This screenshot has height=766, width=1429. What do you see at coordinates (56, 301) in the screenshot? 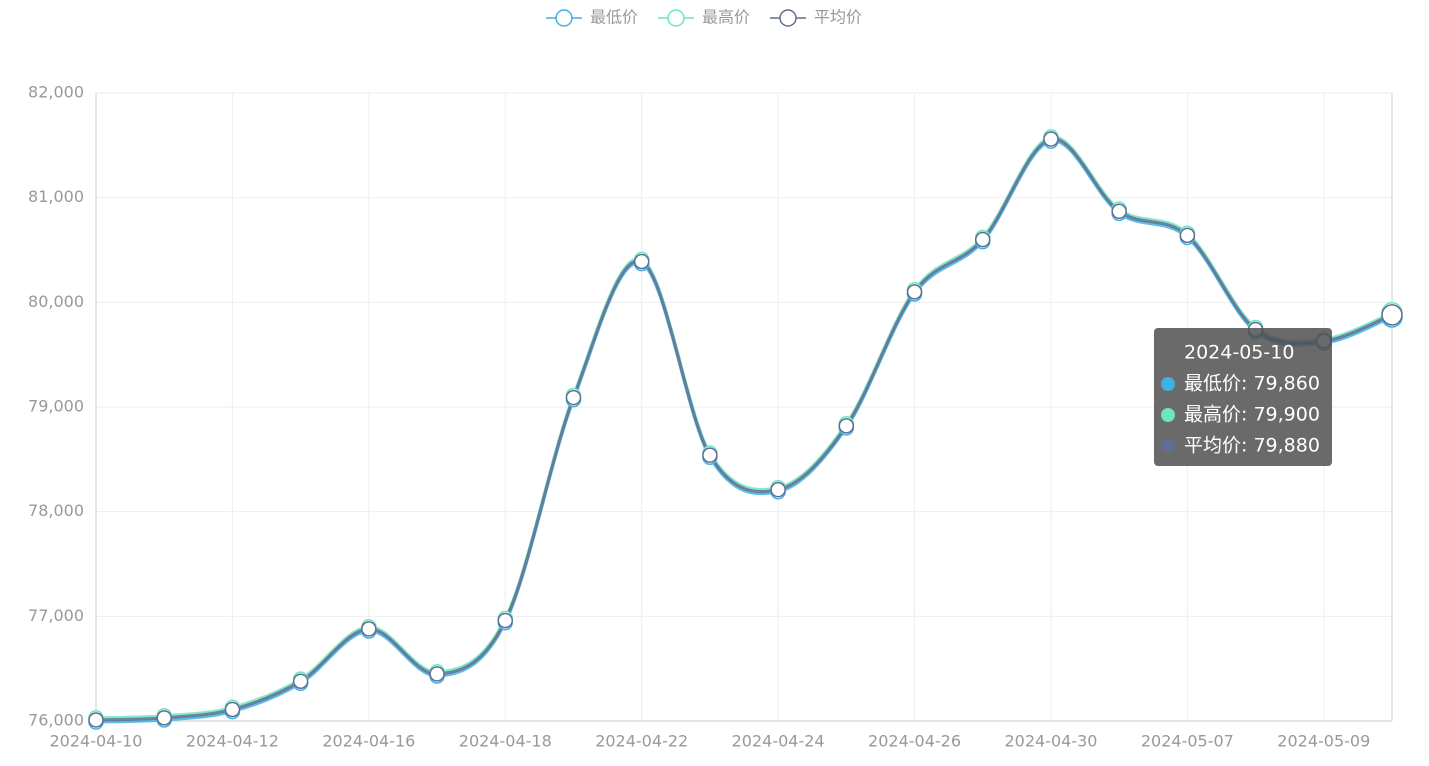
I see `y-tick-label: 80,000` at bounding box center [56, 301].